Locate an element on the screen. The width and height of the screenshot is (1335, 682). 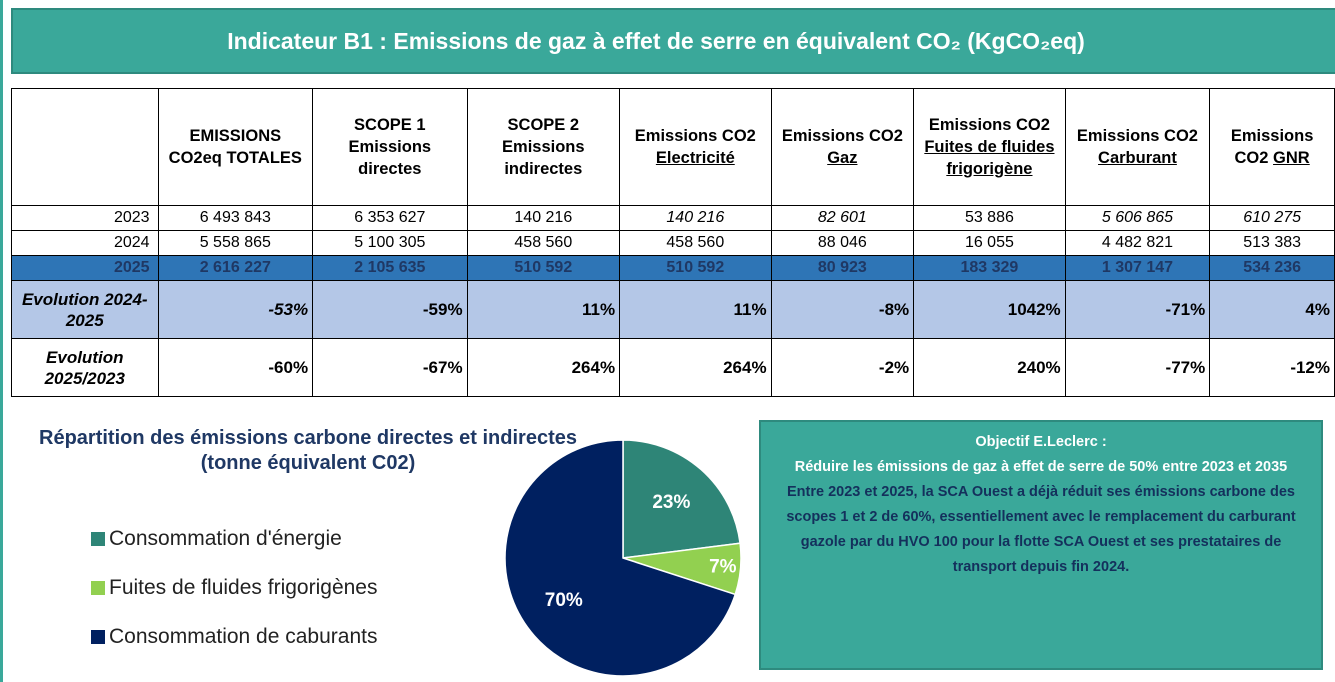
header-text: EMISSIONS CO2eq TOTALES is located at coordinates (235, 147).